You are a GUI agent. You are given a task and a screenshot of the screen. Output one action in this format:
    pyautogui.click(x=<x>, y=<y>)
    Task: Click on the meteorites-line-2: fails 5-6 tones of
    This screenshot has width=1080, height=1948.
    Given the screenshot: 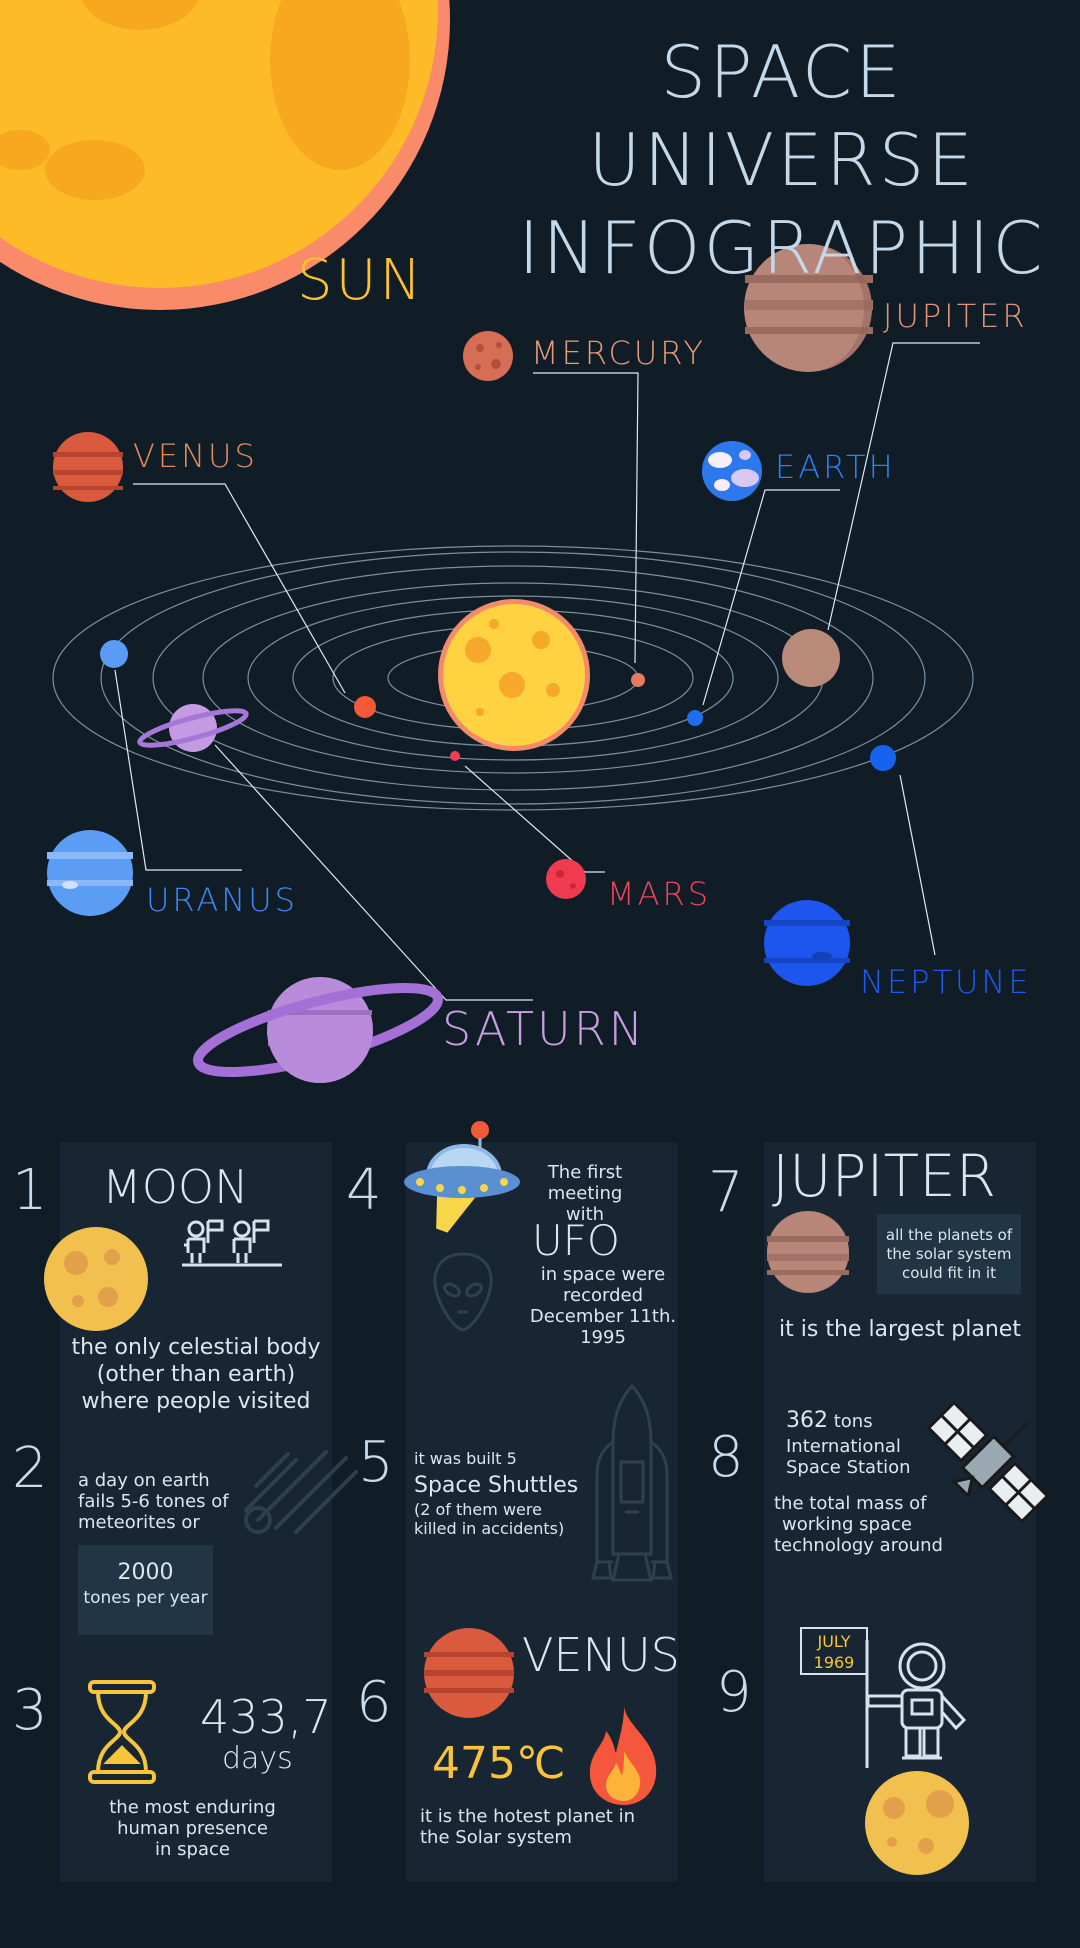 What is the action you would take?
    pyautogui.click(x=153, y=1501)
    